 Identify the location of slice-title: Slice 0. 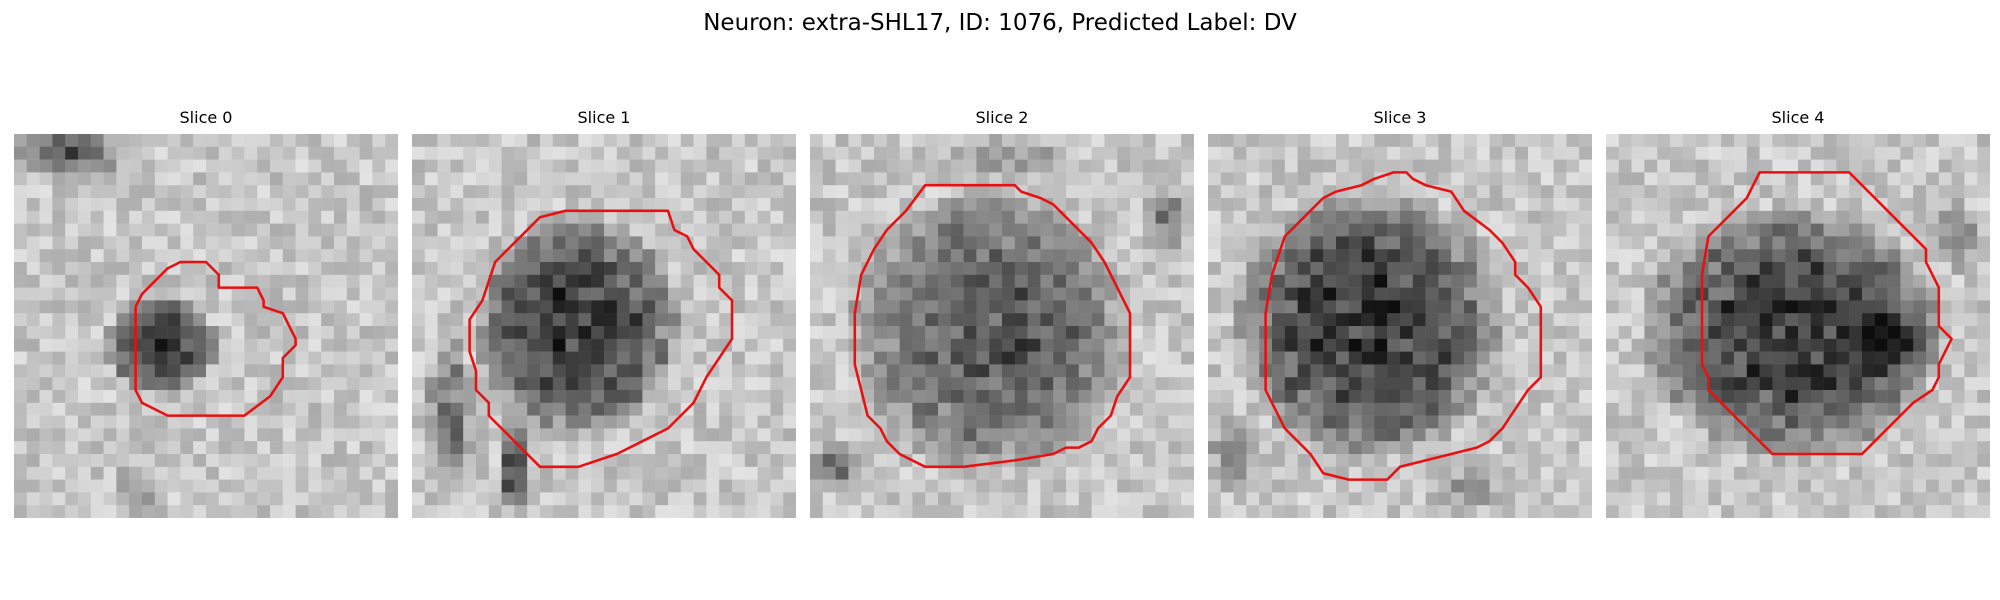
(206, 118).